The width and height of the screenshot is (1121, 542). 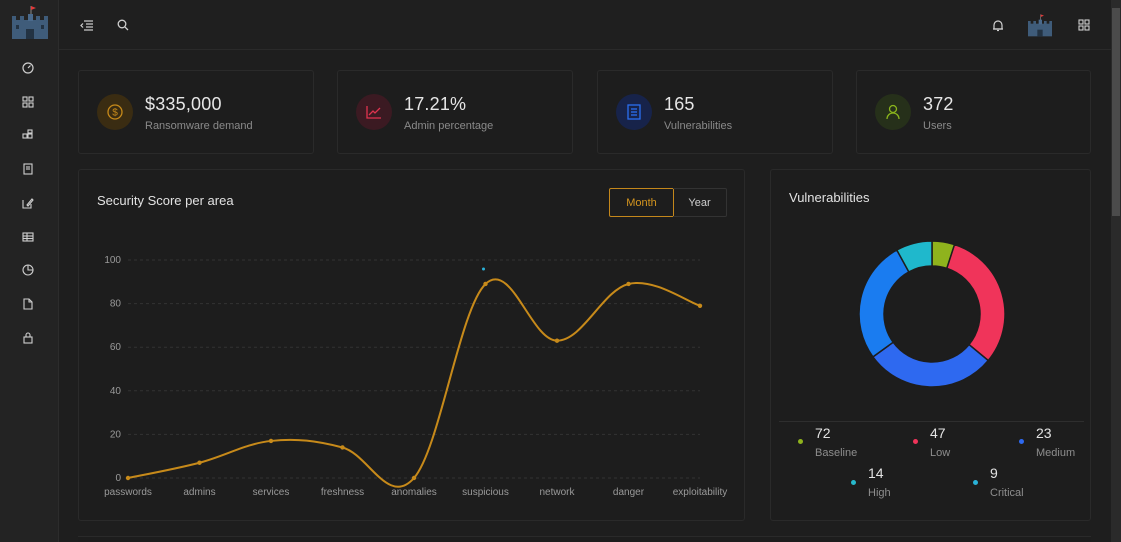 I want to click on dollar-icon: $, so click(x=115, y=112).